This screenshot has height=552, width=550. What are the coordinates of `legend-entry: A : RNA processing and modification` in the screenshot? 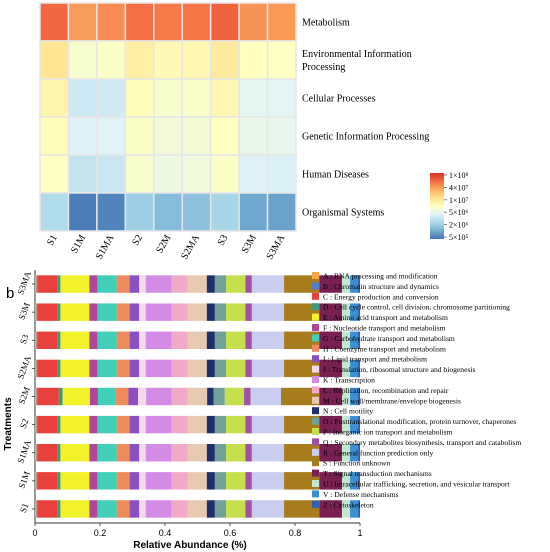 It's located at (380, 276).